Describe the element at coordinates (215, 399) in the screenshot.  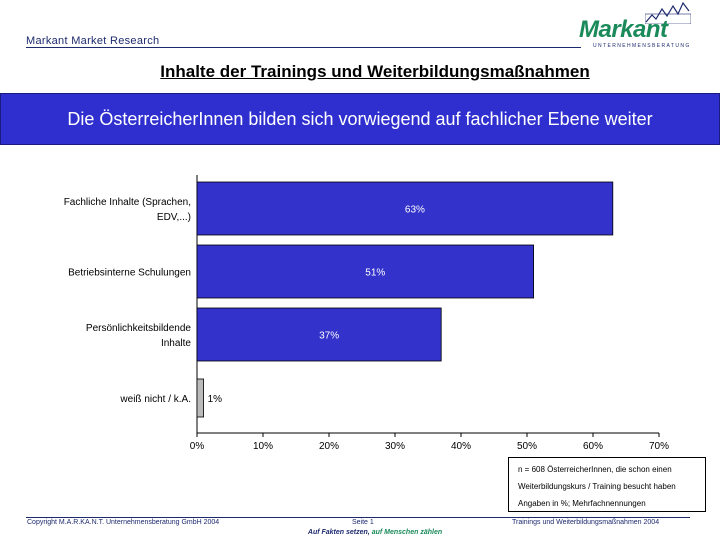
I see `bar-value-label: 1%` at that location.